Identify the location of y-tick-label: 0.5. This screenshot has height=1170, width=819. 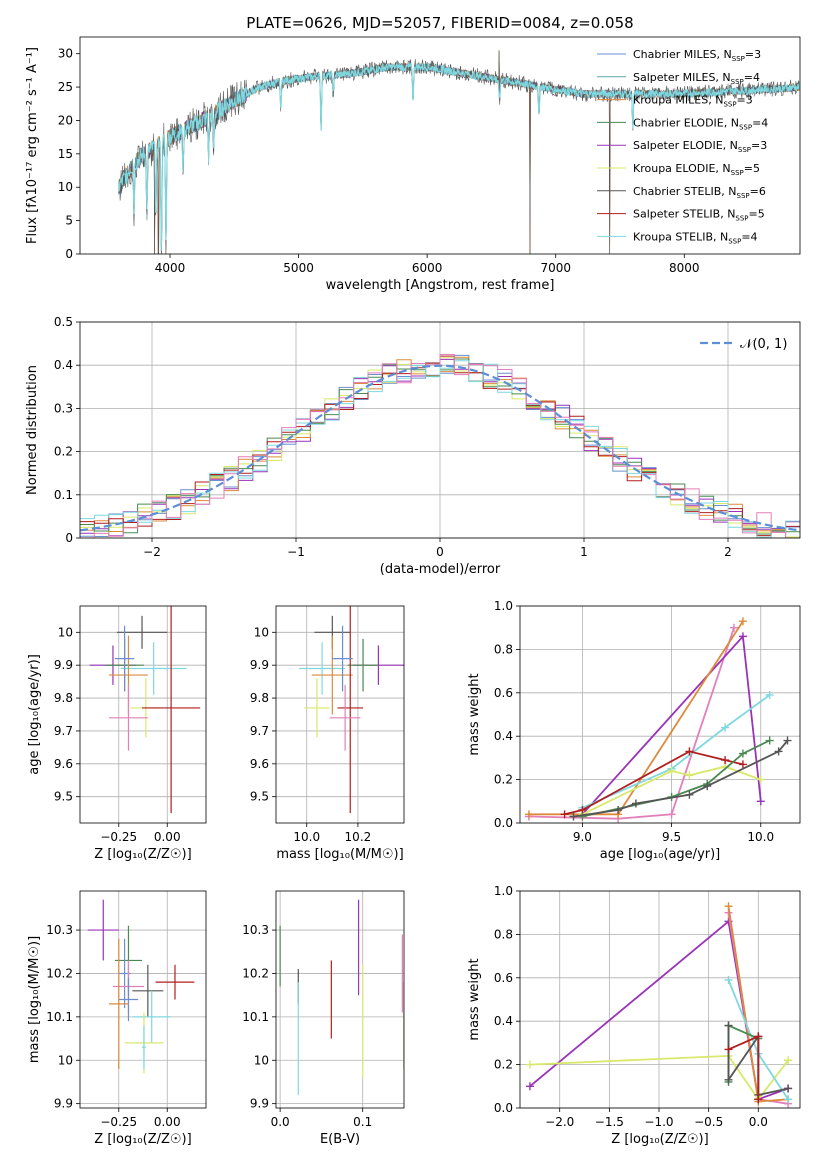
(63, 322).